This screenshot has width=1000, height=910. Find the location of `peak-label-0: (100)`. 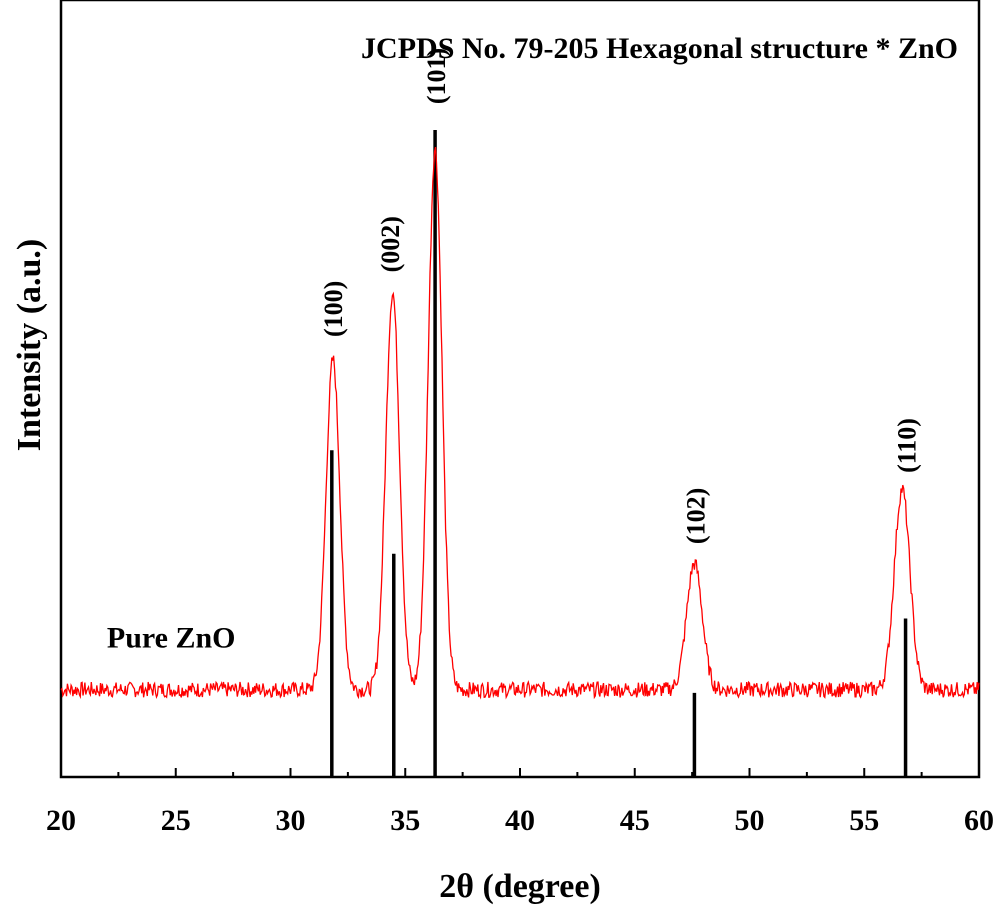

peak-label-0: (100) is located at coordinates (333, 309).